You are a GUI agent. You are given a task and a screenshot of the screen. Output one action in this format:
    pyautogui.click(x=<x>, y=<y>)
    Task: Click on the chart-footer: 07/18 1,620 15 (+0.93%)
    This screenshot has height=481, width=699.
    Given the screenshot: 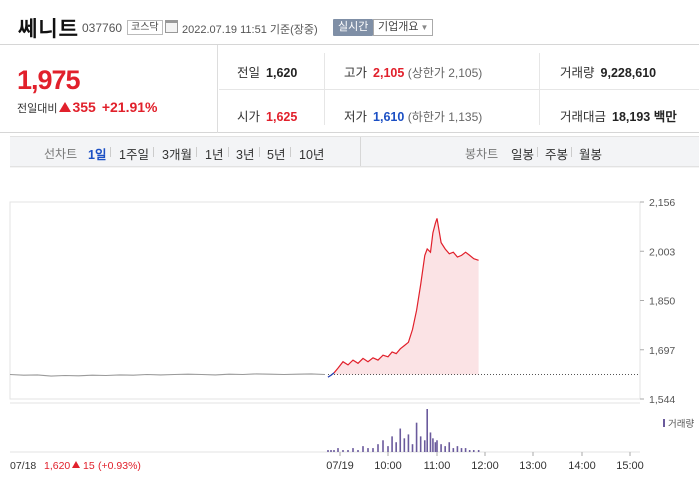 What is the action you would take?
    pyautogui.click(x=75, y=466)
    